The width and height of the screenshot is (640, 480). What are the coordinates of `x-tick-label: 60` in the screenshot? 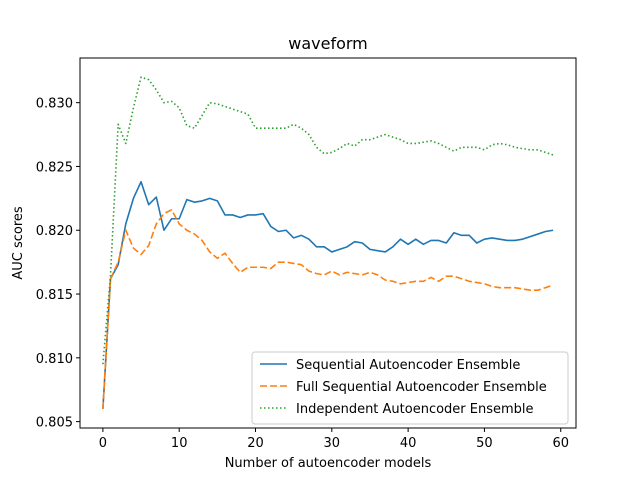 It's located at (560, 443).